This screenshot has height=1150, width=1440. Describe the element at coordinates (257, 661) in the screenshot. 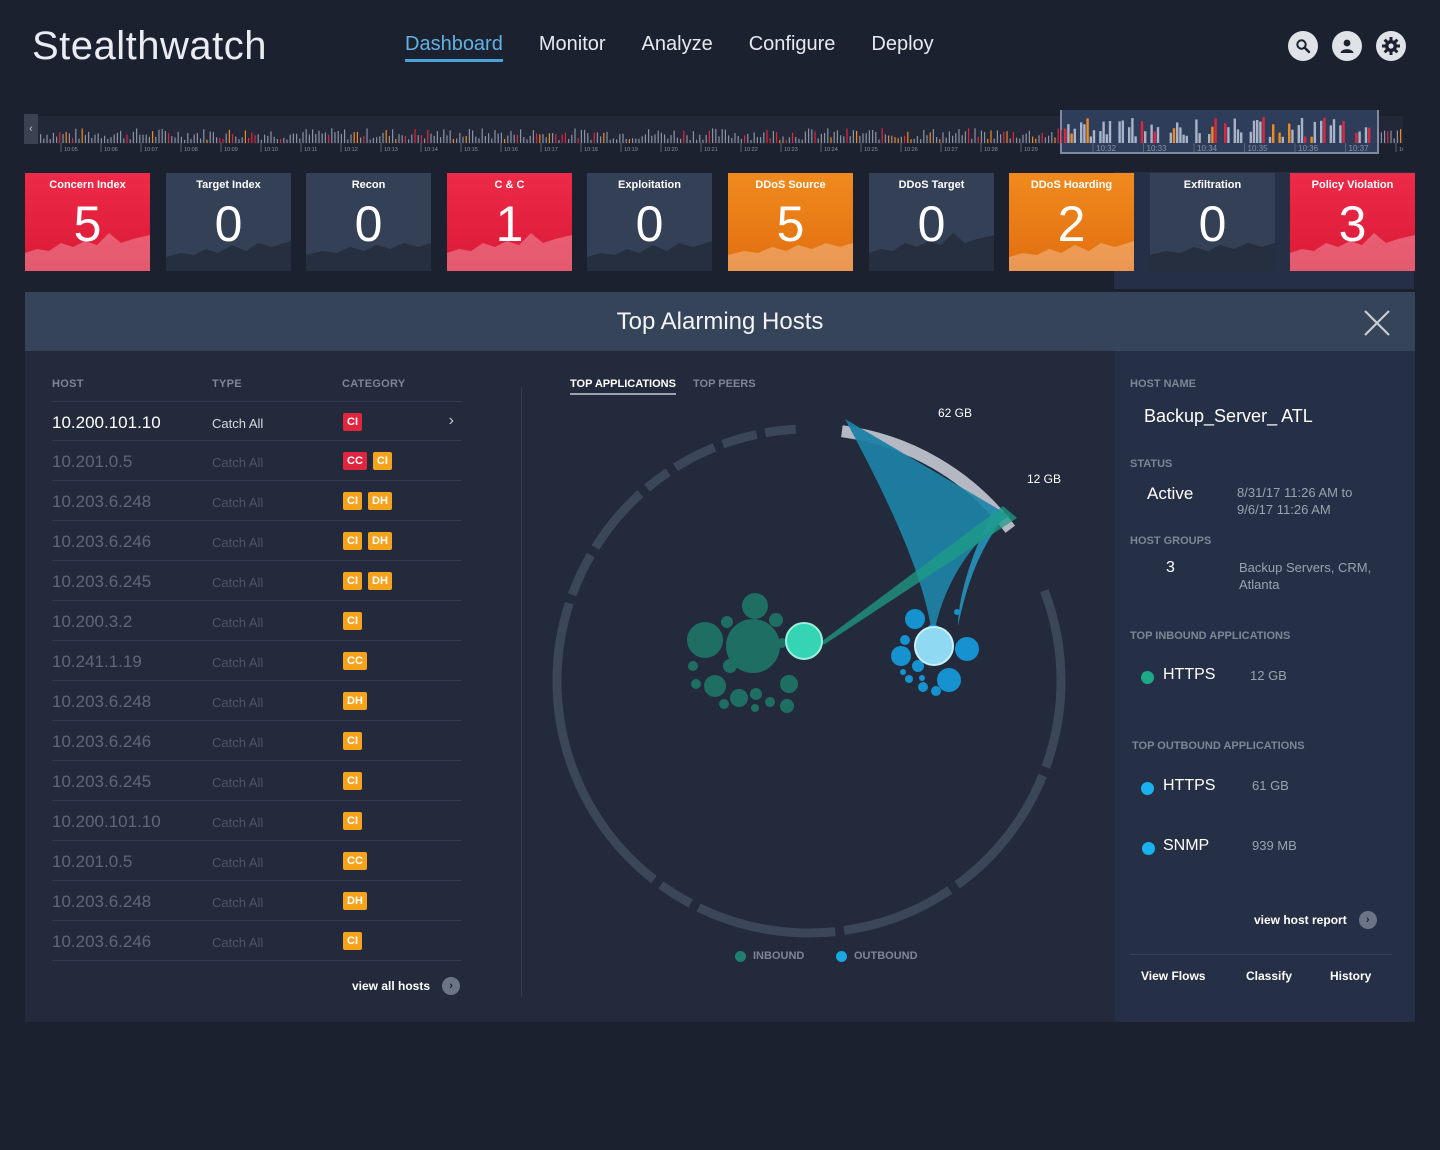

I see `table-row: 10.241.1.19 Catch All CC` at that location.